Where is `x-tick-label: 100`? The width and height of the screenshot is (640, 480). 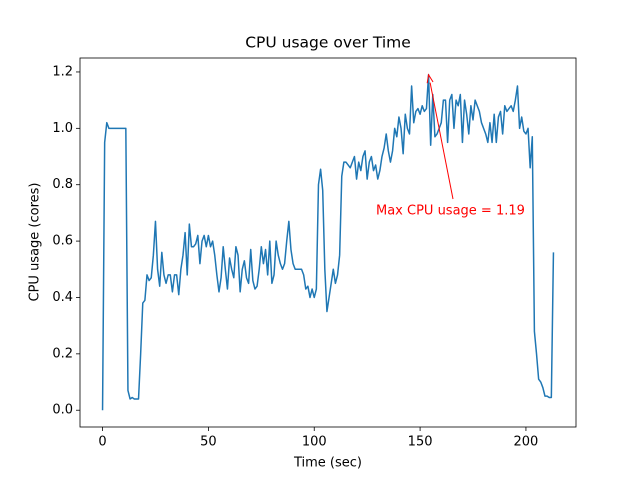
x-tick-label: 100 is located at coordinates (314, 442).